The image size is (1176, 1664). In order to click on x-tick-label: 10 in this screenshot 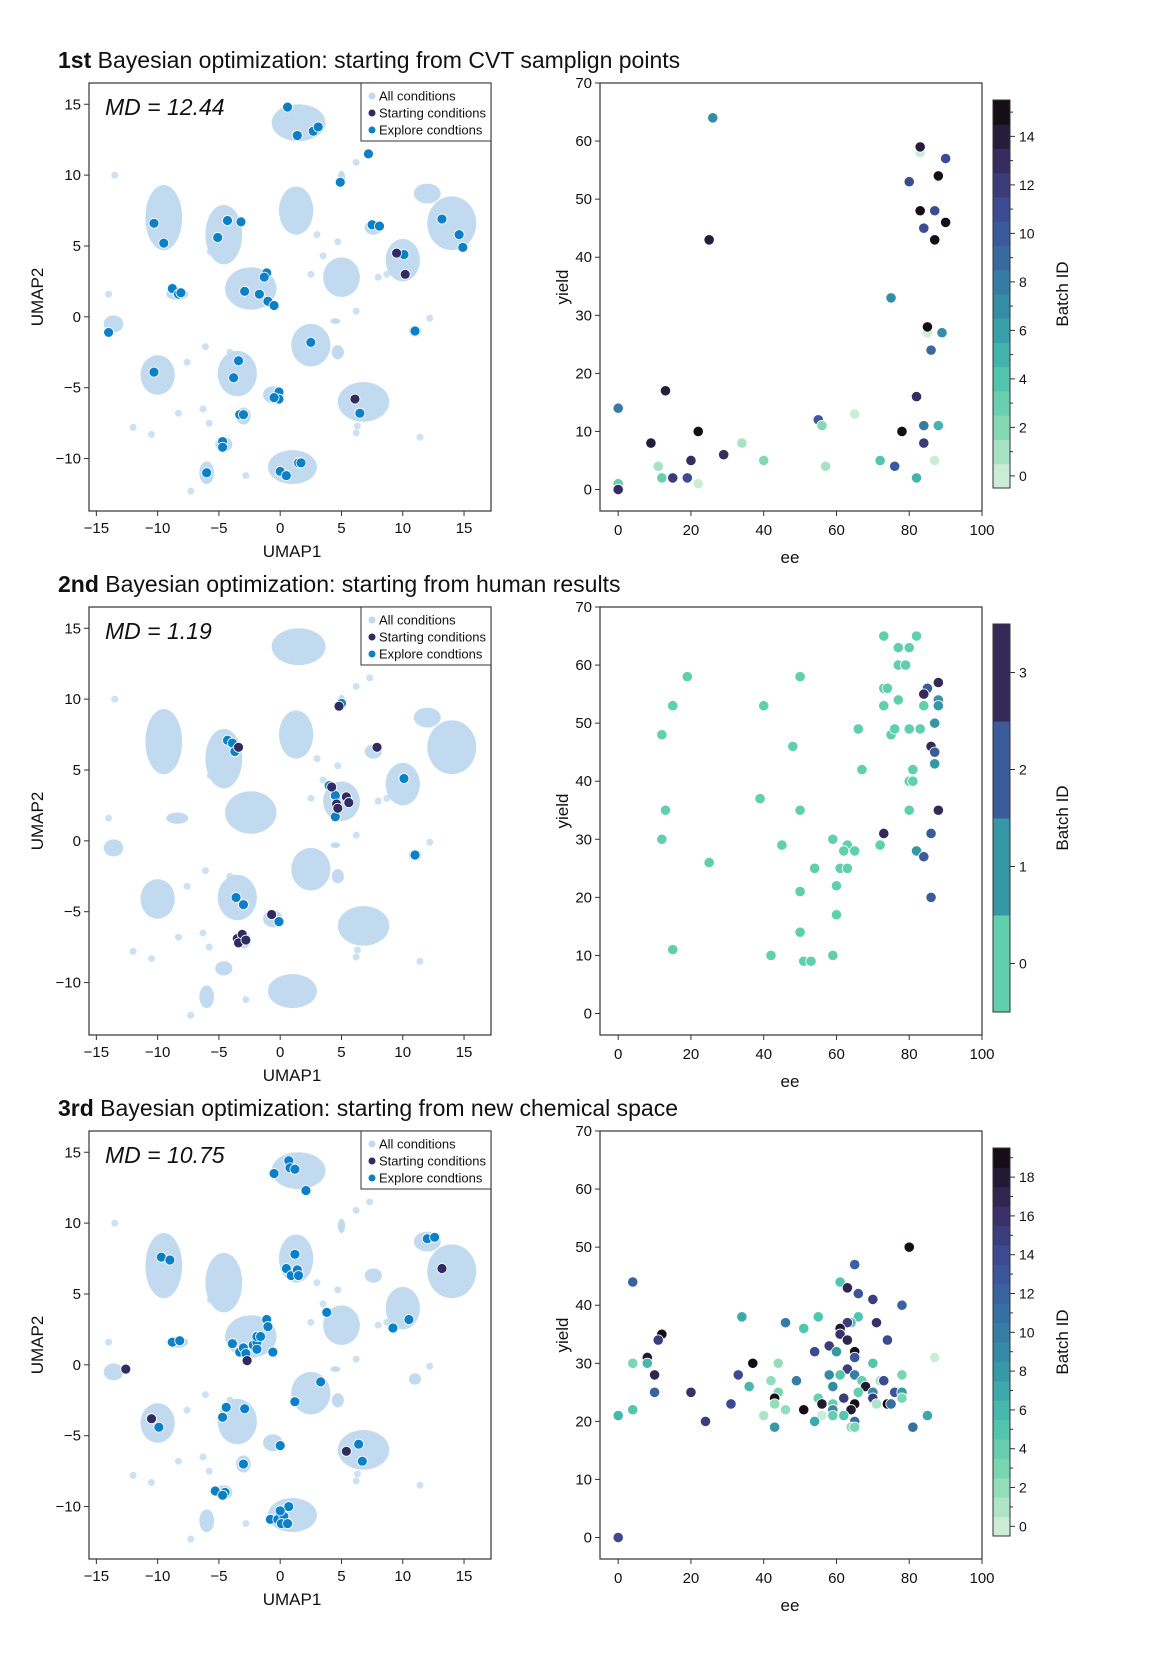, I will do `click(402, 1576)`.